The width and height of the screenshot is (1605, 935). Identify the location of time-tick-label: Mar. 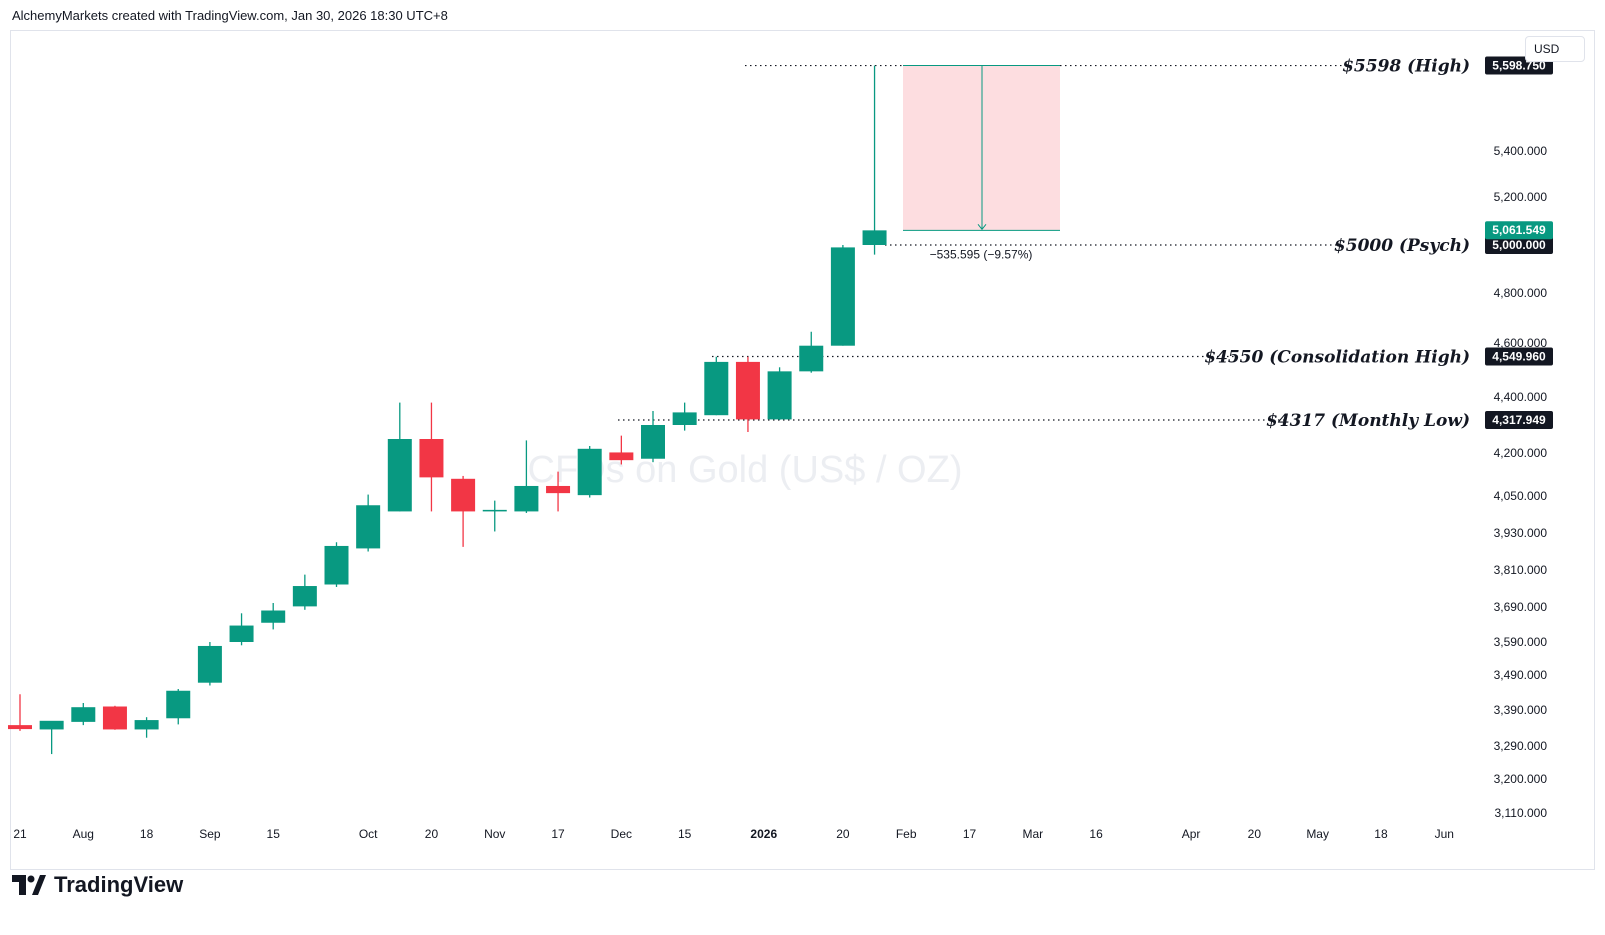
(1032, 834).